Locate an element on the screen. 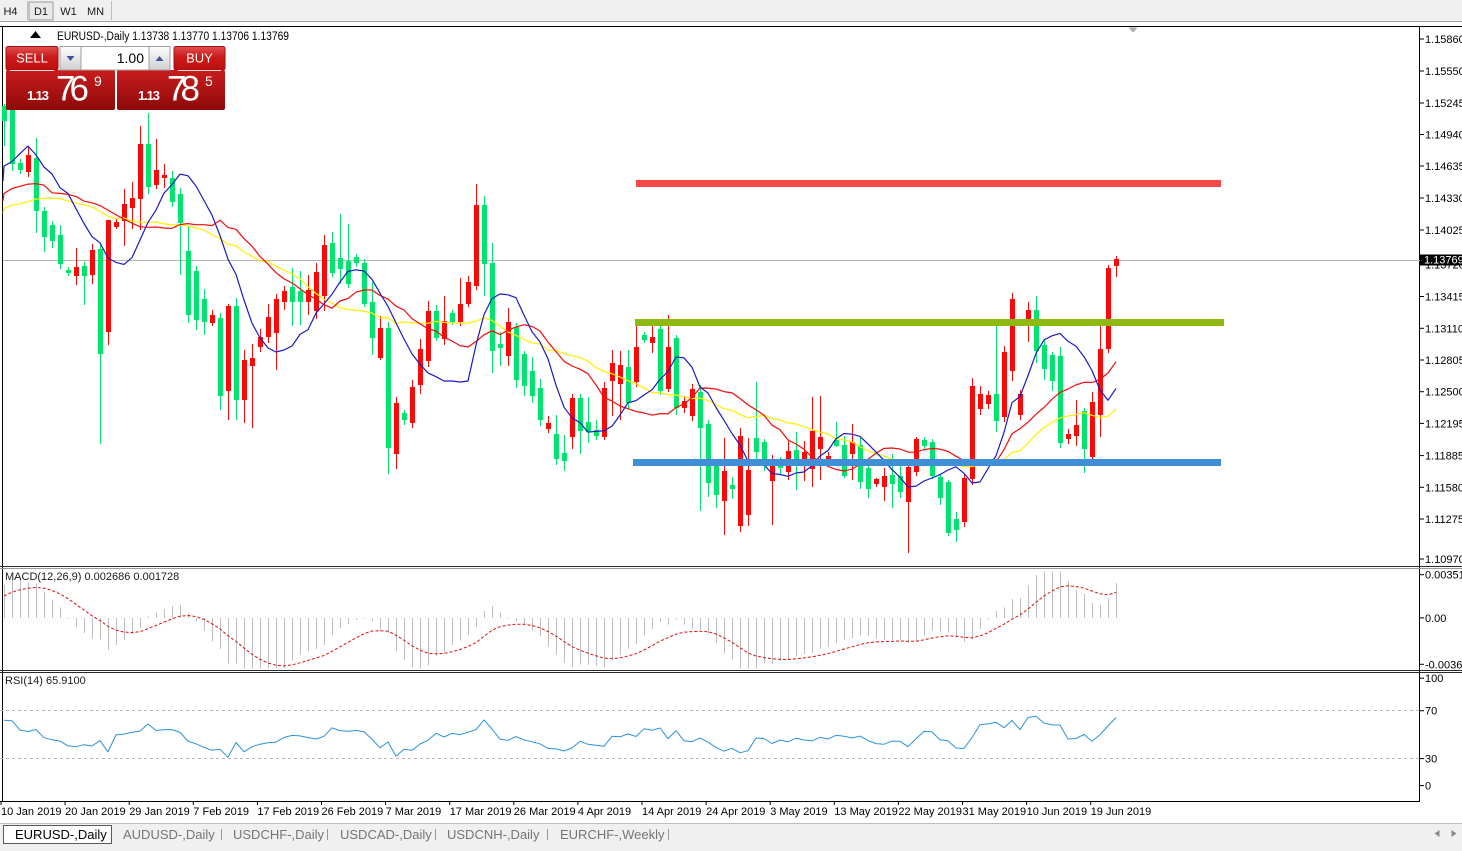 This screenshot has height=851, width=1462. svg-text: 1.10970 is located at coordinates (1443, 560).